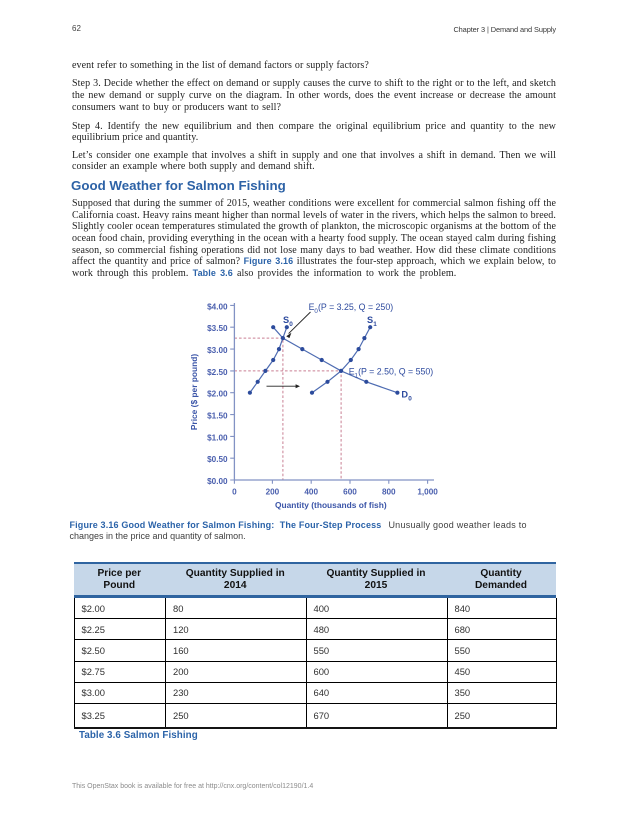 The width and height of the screenshot is (630, 815). What do you see at coordinates (311, 492) in the screenshot?
I see `svg-text: 400` at bounding box center [311, 492].